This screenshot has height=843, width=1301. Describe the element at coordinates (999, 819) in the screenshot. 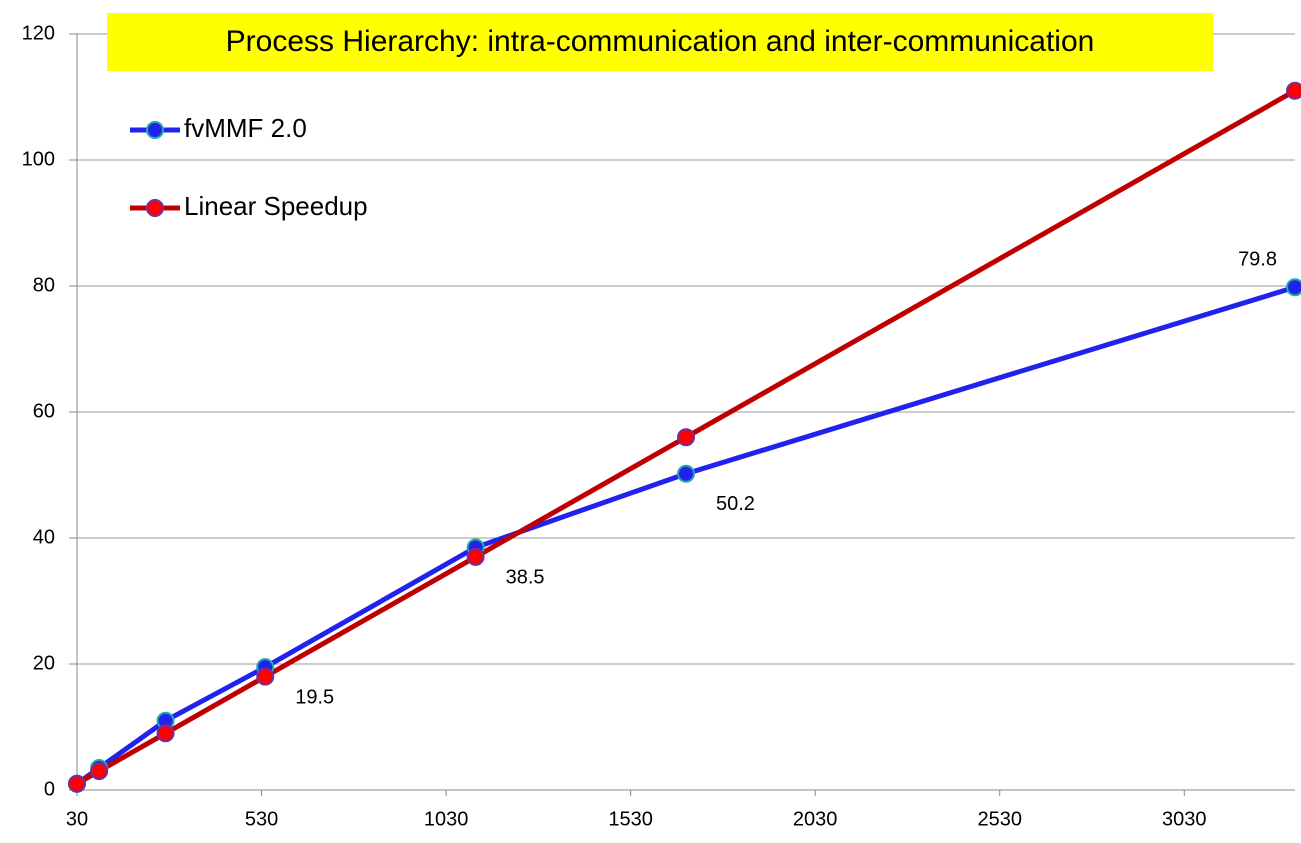

I see `x-tick-label: 2530` at that location.